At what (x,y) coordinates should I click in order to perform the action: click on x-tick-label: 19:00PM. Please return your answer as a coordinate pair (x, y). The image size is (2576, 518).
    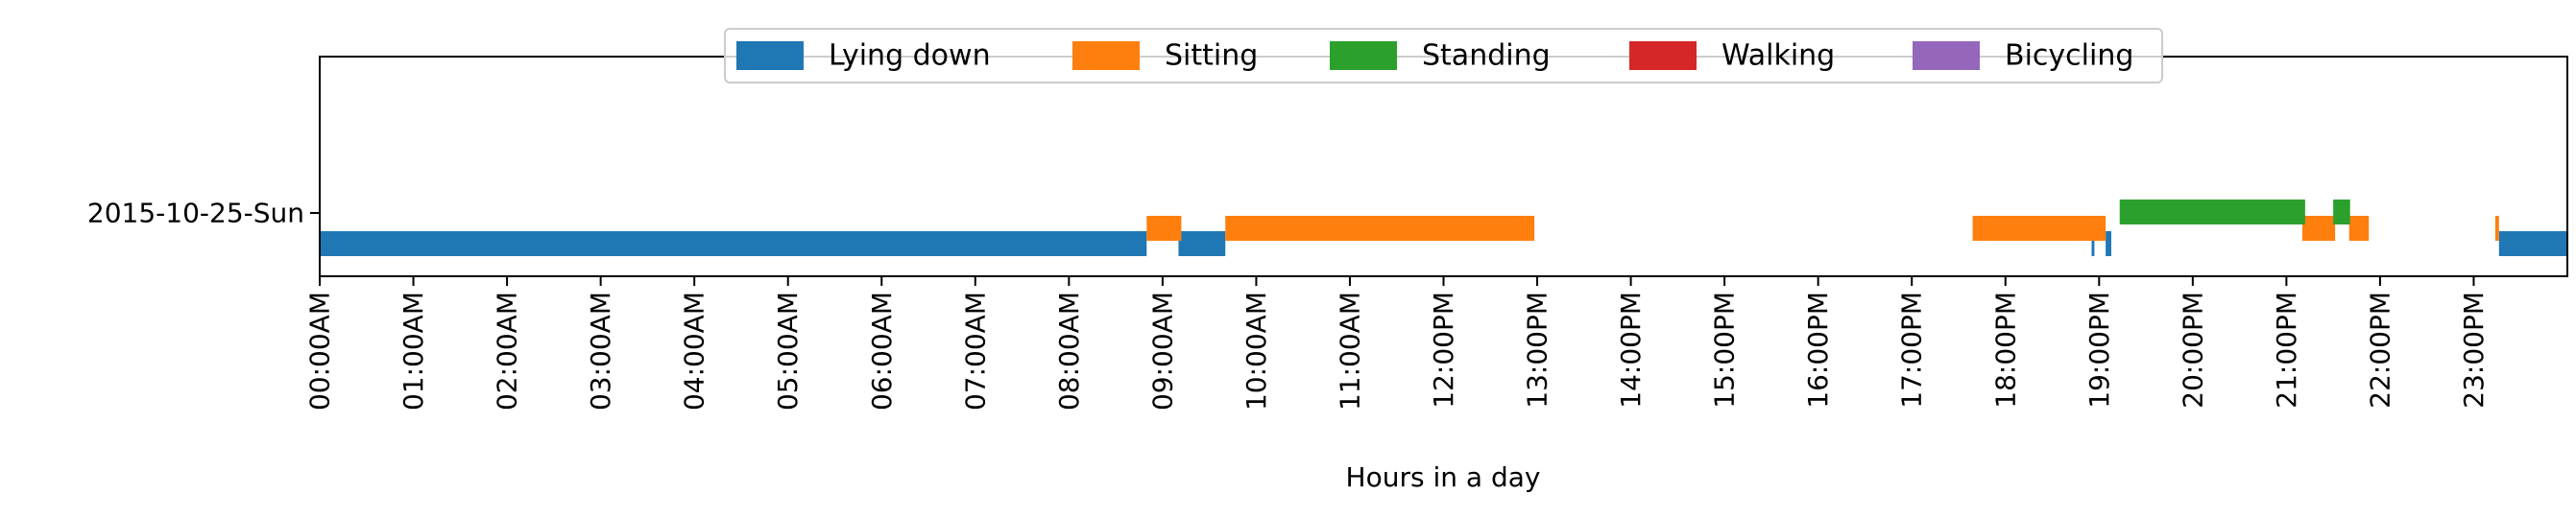
    Looking at the image, I should click on (2099, 350).